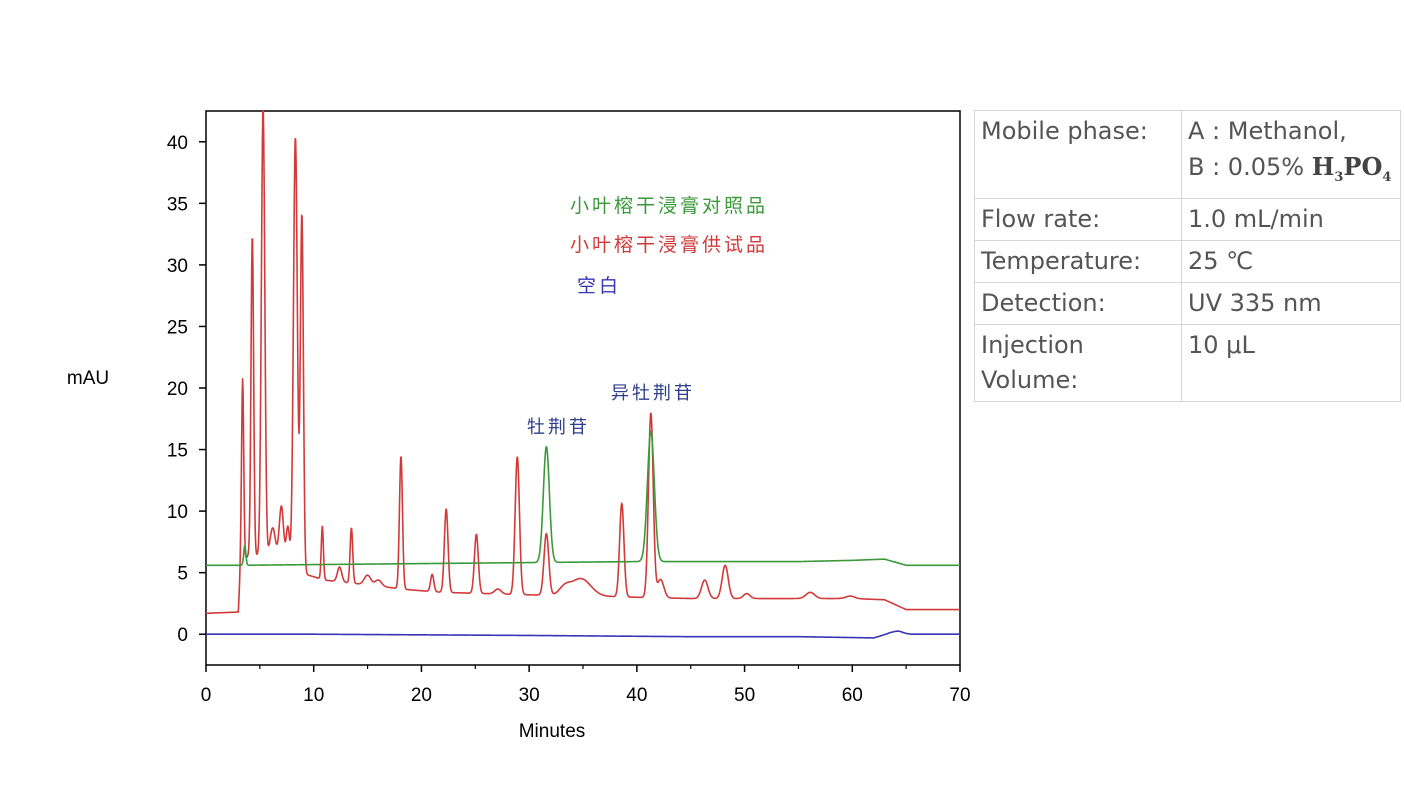 The height and width of the screenshot is (800, 1404). Describe the element at coordinates (177, 512) in the screenshot. I see `y-tick-label: 10` at that location.